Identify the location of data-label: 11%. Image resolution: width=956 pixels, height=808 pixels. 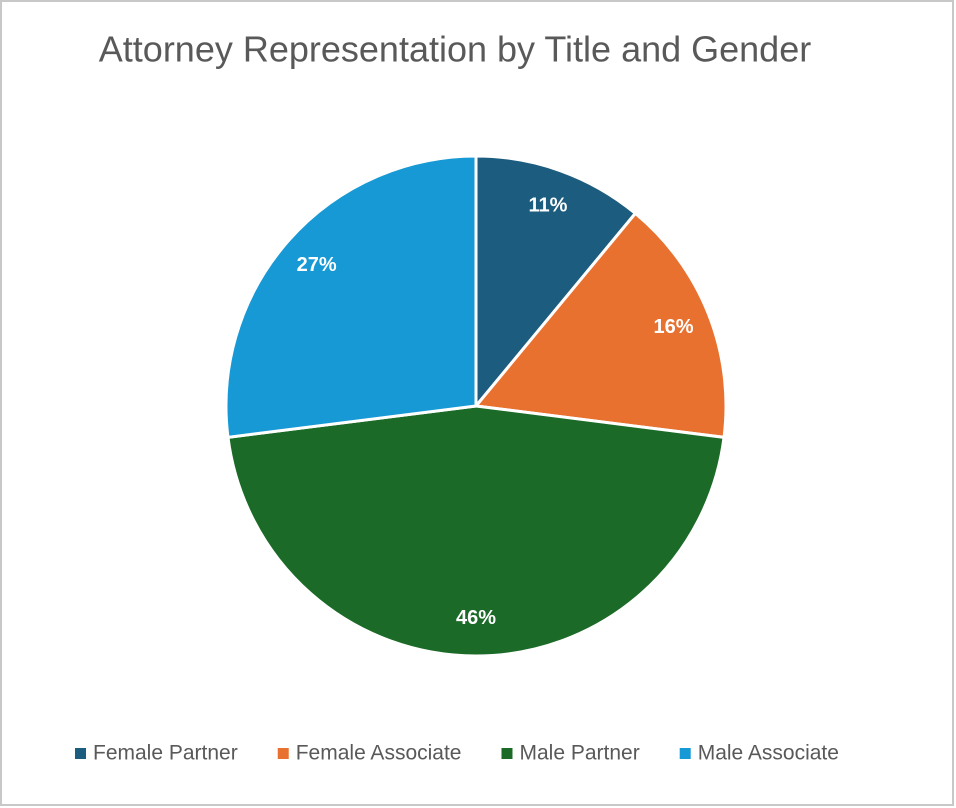
(548, 205).